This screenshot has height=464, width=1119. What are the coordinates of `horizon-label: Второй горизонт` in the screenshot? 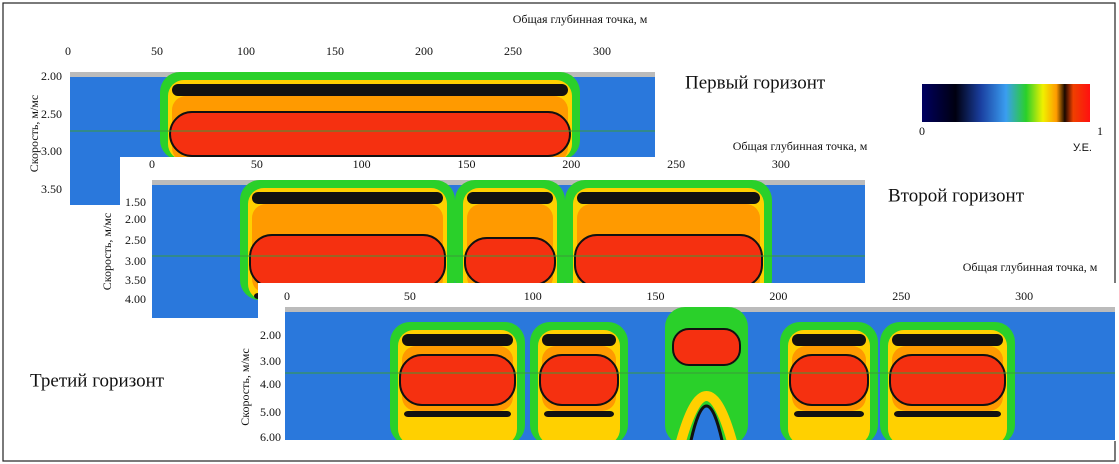 It's located at (956, 195).